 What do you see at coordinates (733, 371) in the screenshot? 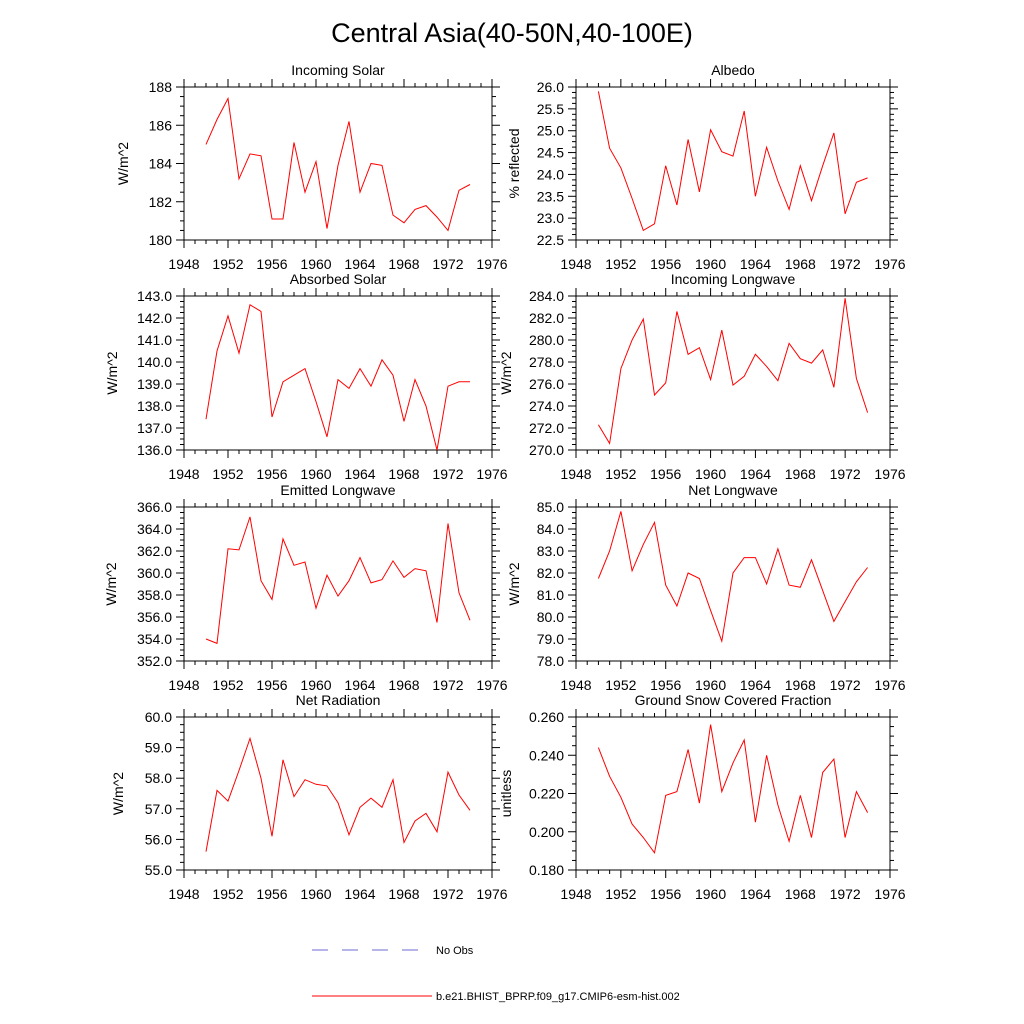
I see `panel-4-series-line` at bounding box center [733, 371].